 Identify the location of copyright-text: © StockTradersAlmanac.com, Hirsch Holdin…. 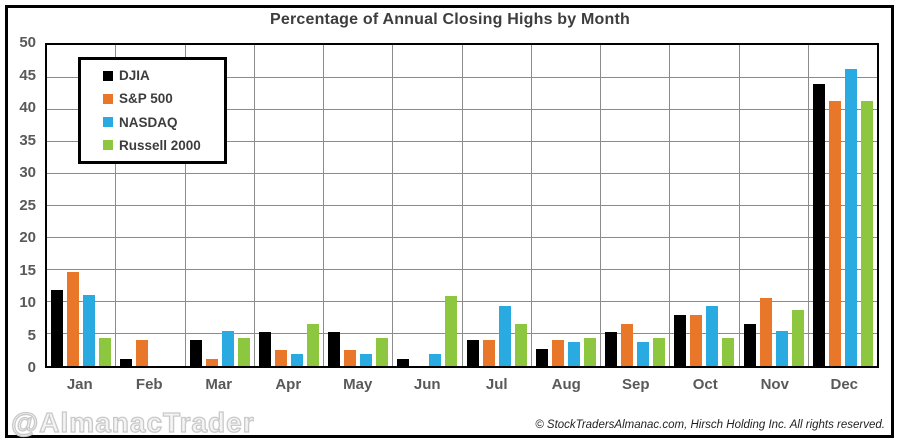
(710, 425).